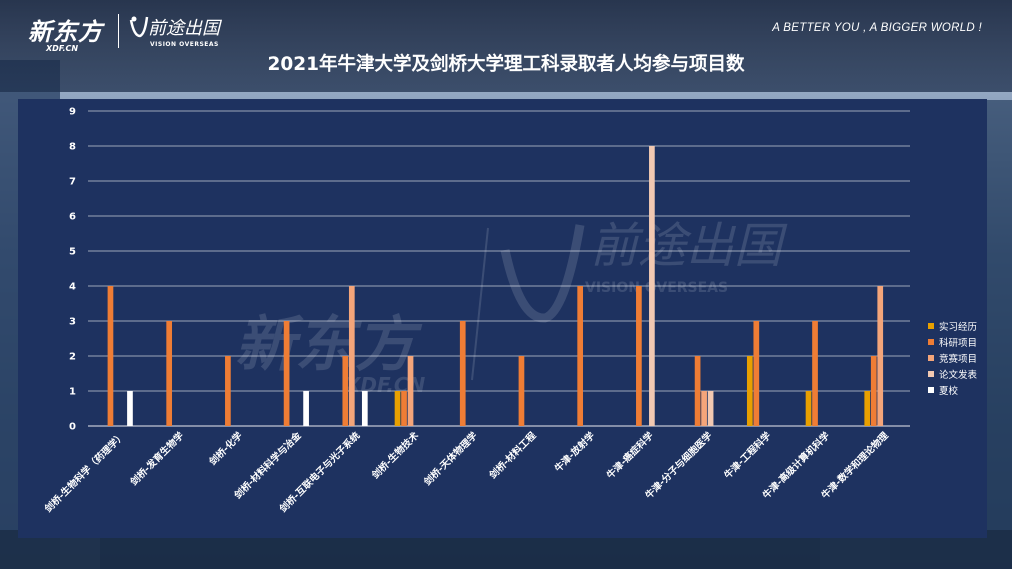 Image resolution: width=1012 pixels, height=569 pixels. What do you see at coordinates (72, 147) in the screenshot?
I see `y-tick-label: 8` at bounding box center [72, 147].